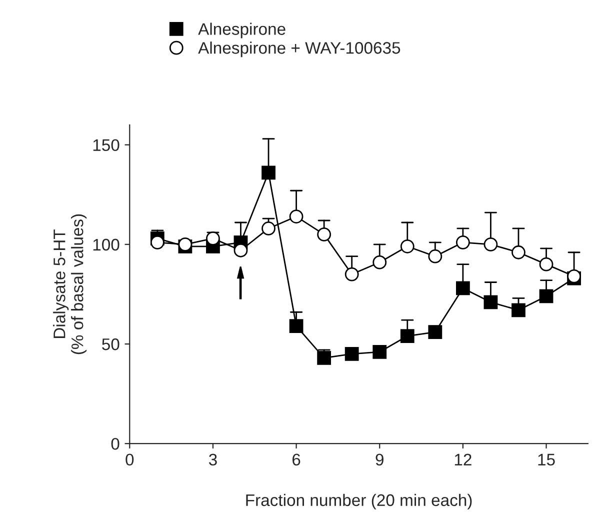 The width and height of the screenshot is (603, 514). What do you see at coordinates (212, 460) in the screenshot?
I see `x-tick-label: 3` at bounding box center [212, 460].